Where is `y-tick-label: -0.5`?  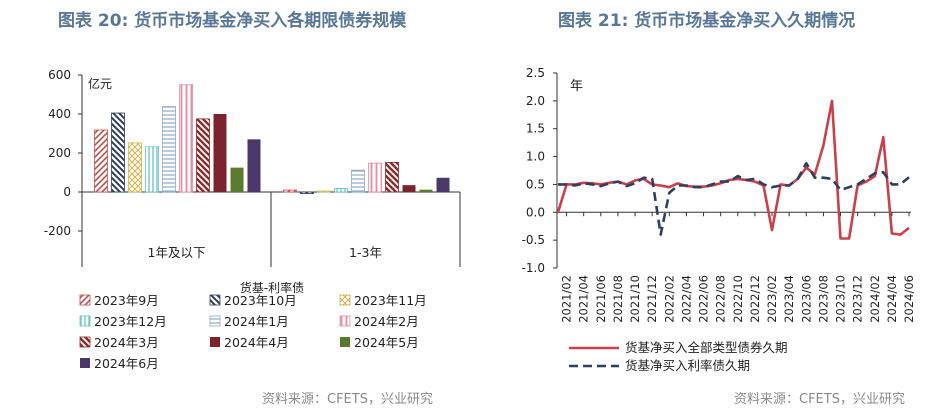
y-tick-label: -0.5 is located at coordinates (533, 240).